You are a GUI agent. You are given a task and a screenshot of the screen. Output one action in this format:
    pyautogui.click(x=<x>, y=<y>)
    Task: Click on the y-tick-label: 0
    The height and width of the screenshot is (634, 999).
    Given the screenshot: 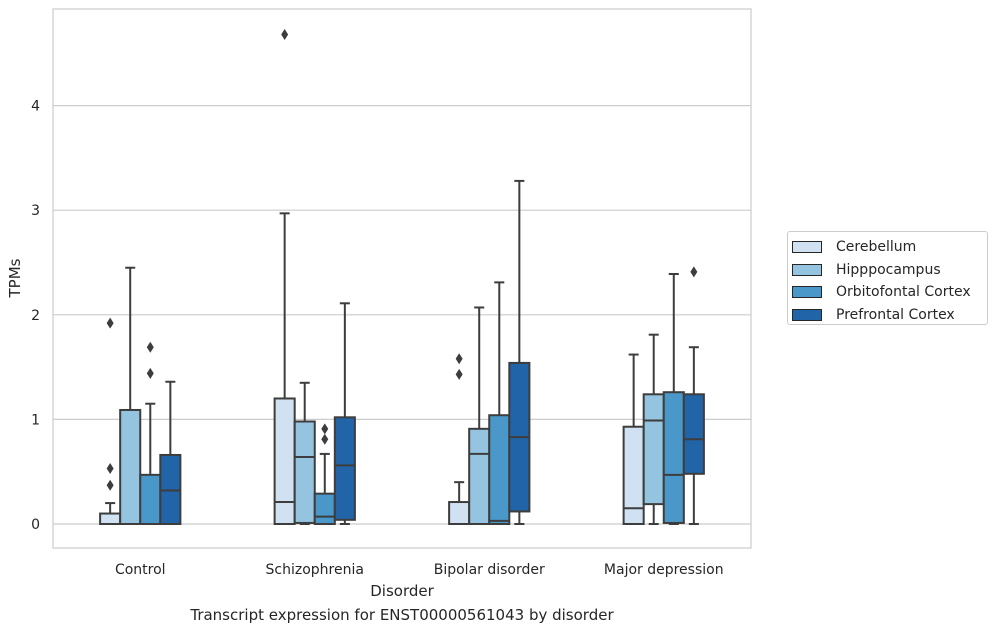 What is the action you would take?
    pyautogui.click(x=35, y=525)
    